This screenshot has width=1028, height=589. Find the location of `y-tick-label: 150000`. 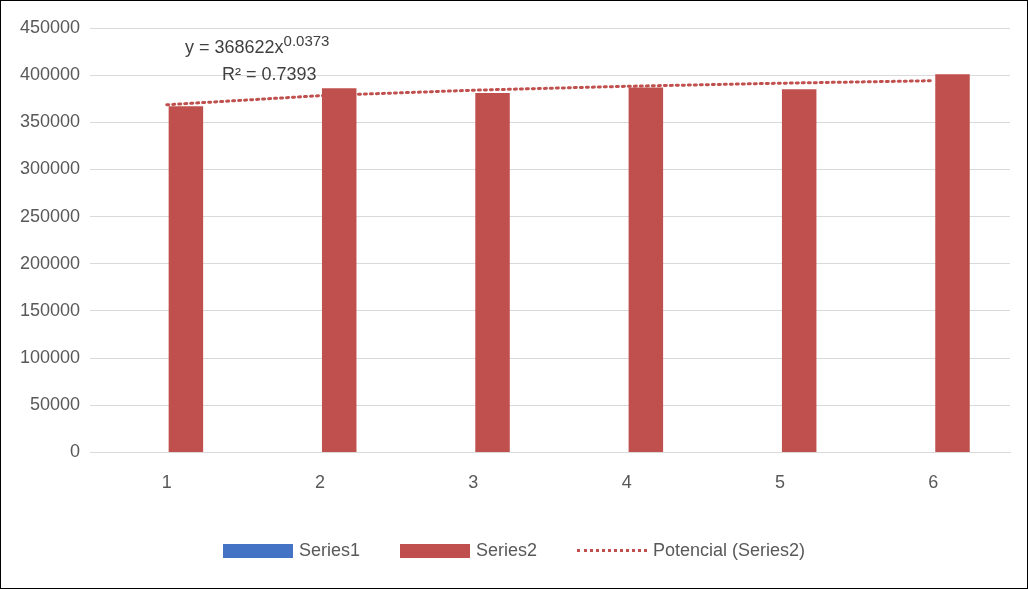

y-tick-label: 150000 is located at coordinates (50, 309).